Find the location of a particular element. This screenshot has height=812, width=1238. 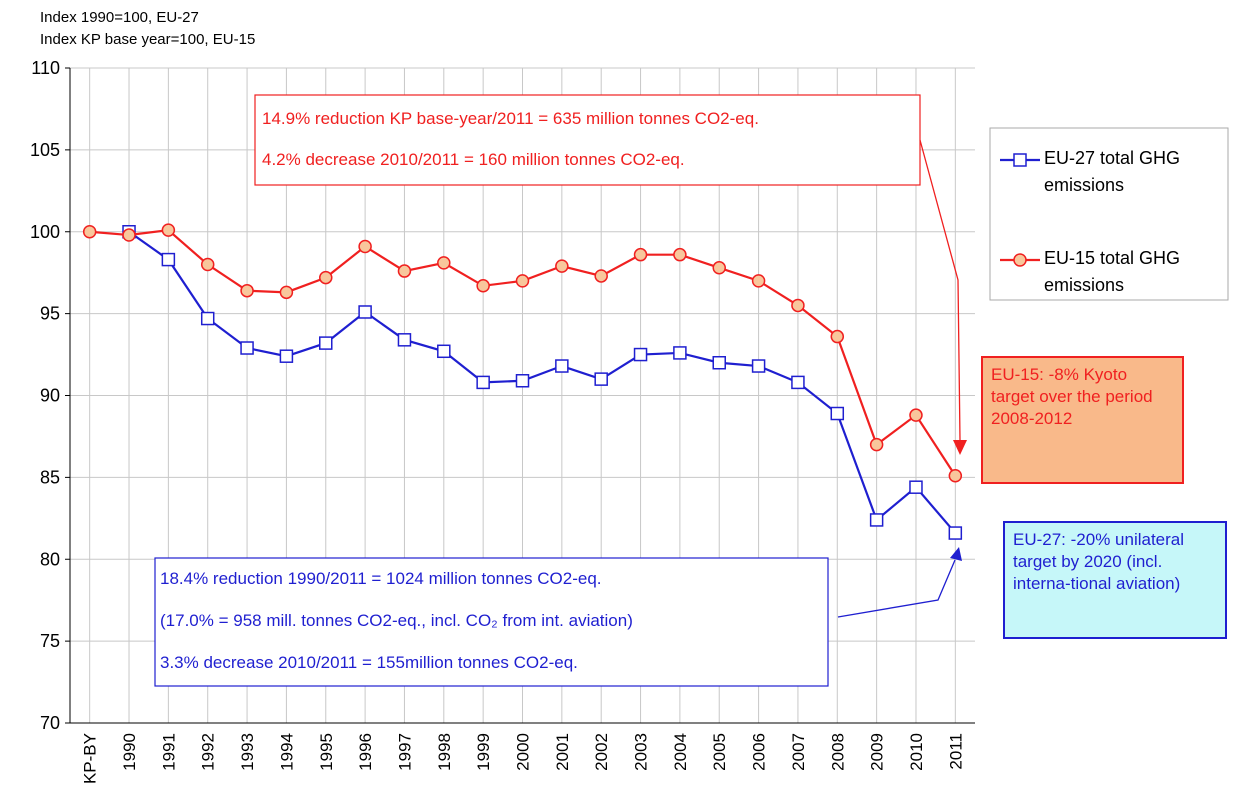

x-tick-label: 1990 is located at coordinates (129, 752).